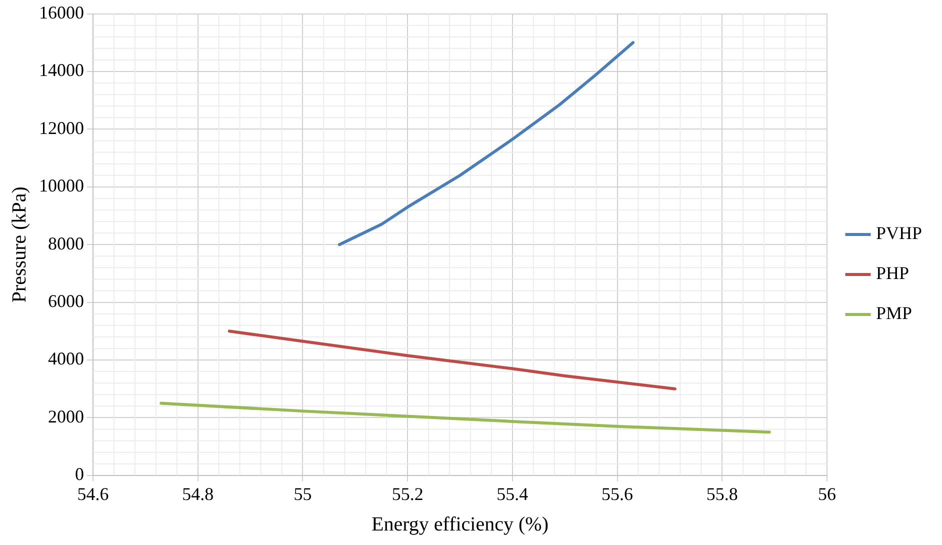  I want to click on x-tick-label: 55.6, so click(618, 494).